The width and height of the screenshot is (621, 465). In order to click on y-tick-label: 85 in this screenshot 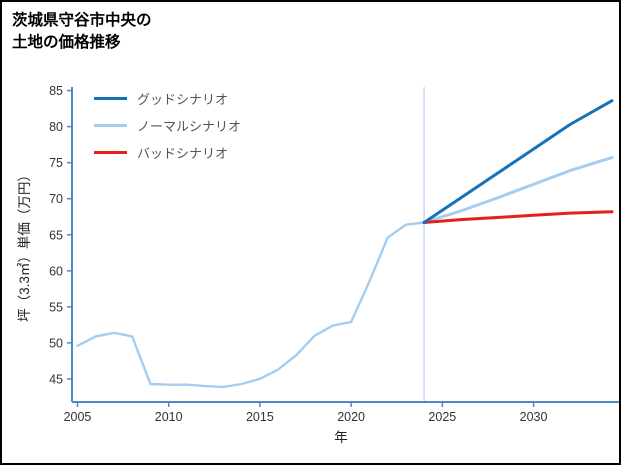, I will do `click(56, 91)`.